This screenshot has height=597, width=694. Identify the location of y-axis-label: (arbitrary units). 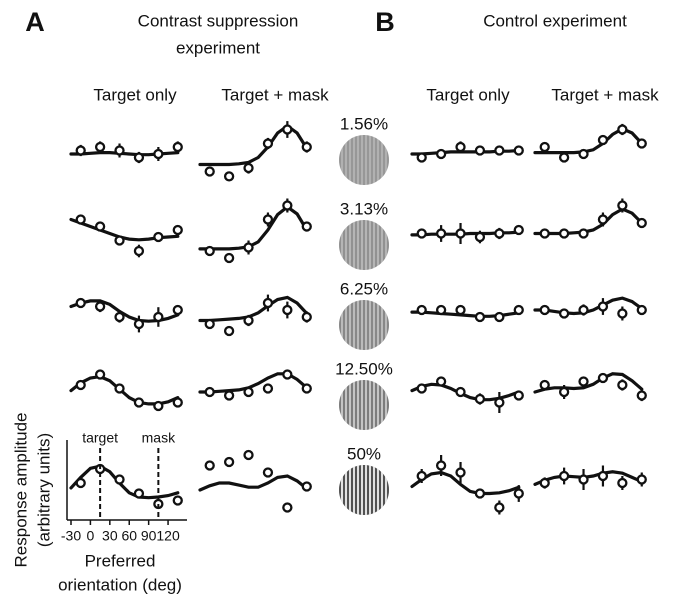
(43, 490).